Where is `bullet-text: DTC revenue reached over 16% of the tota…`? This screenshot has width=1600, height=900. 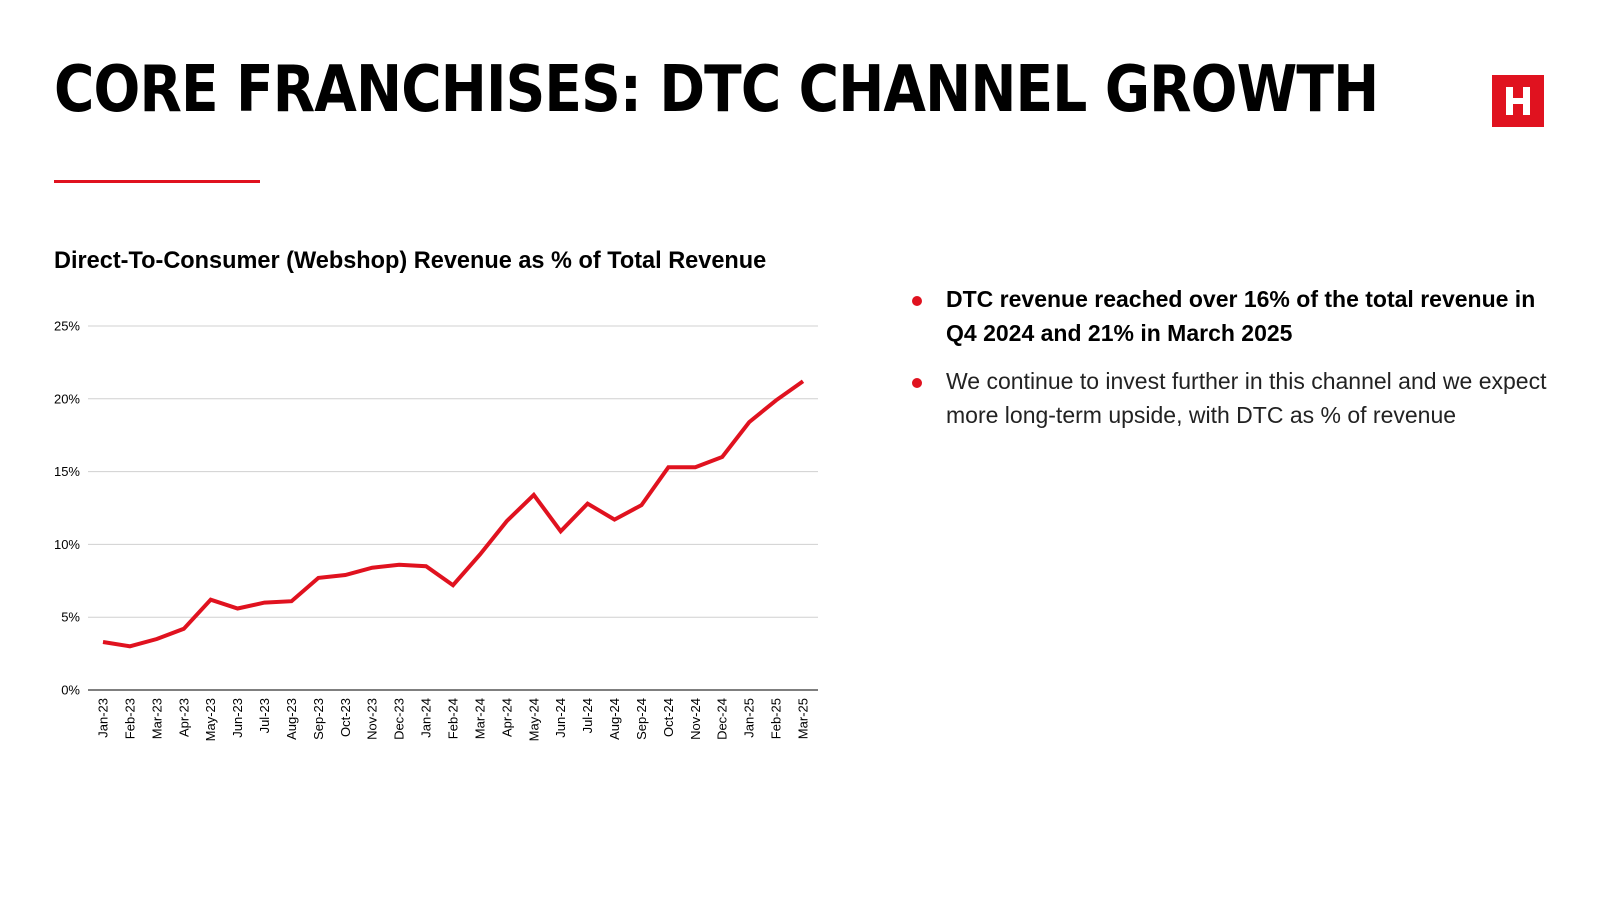
bullet-text: DTC revenue reached over 16% of the tota… is located at coordinates (1241, 316).